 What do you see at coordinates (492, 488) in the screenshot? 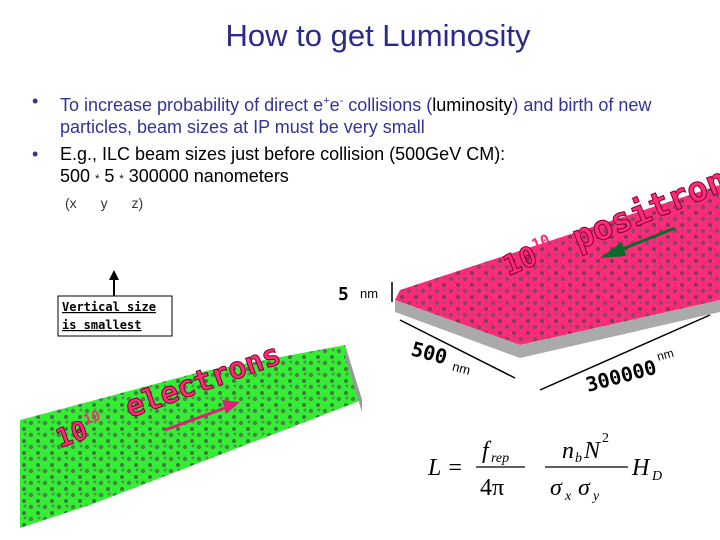
I see `formula-part: 4π` at bounding box center [492, 488].